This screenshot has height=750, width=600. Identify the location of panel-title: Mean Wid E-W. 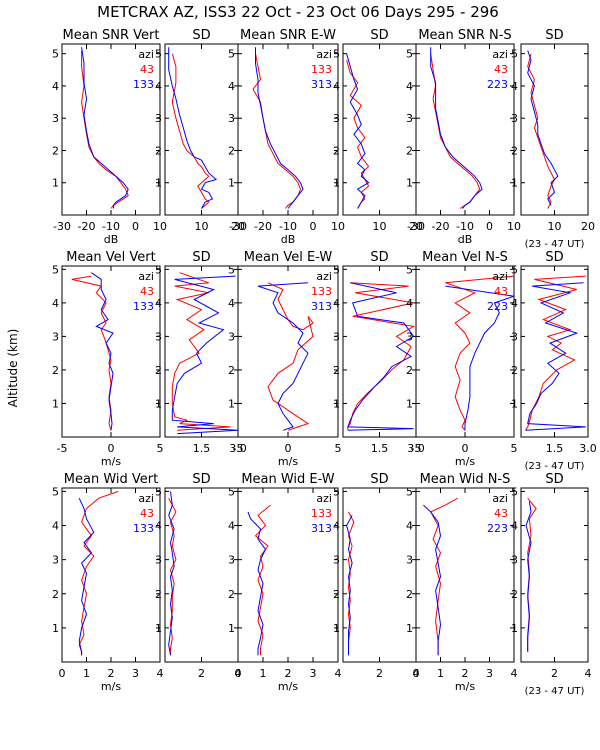
(287, 479).